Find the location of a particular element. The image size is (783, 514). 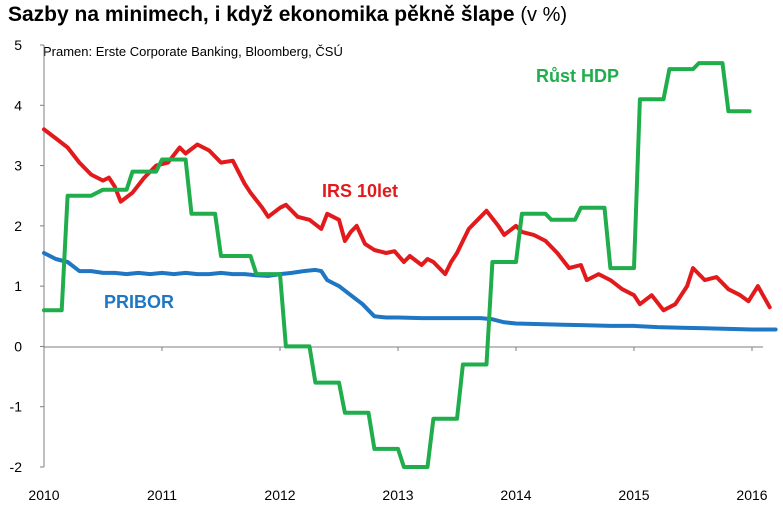

x-tick-label: 2016 is located at coordinates (751, 495).